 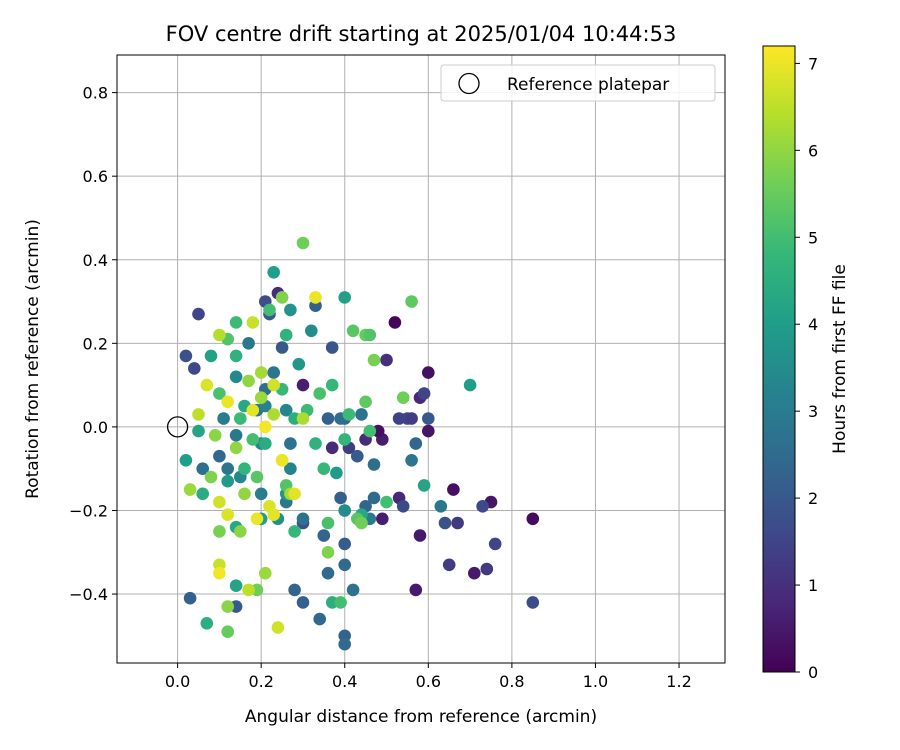 I want to click on legend-box, so click(x=578, y=83).